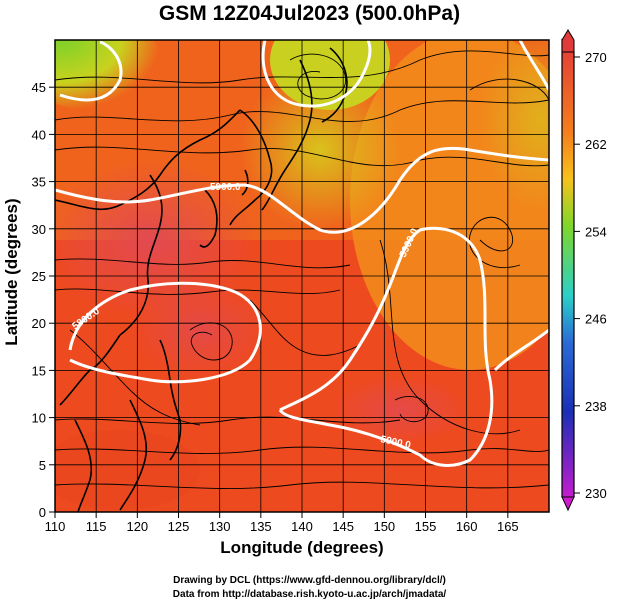 This screenshot has height=605, width=619. Describe the element at coordinates (426, 526) in the screenshot. I see `x-tick-label: 155` at that location.